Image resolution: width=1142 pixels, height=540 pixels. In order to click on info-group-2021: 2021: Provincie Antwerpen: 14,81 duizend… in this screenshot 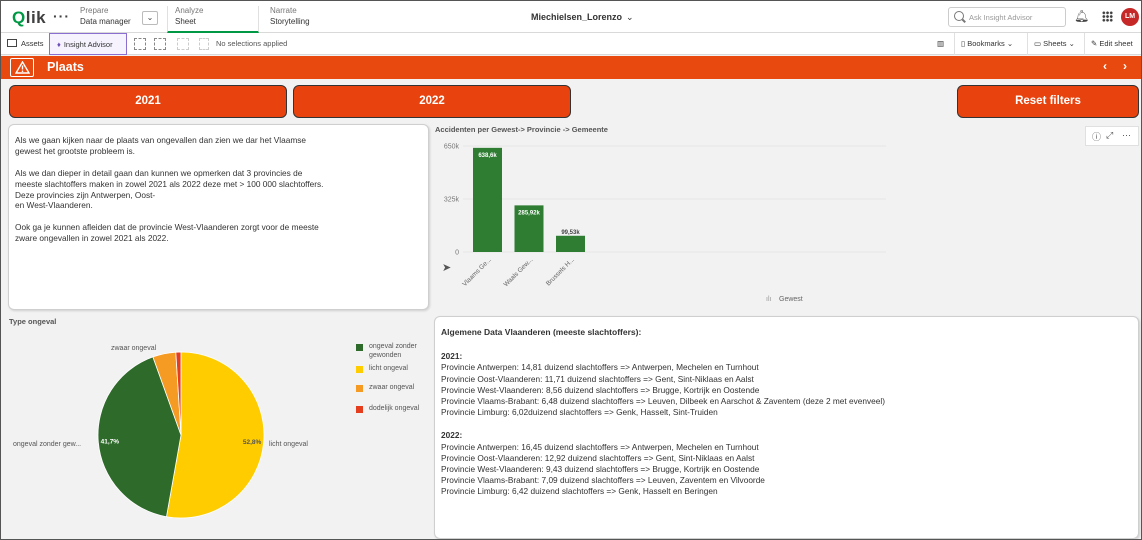, I will do `click(786, 384)`.